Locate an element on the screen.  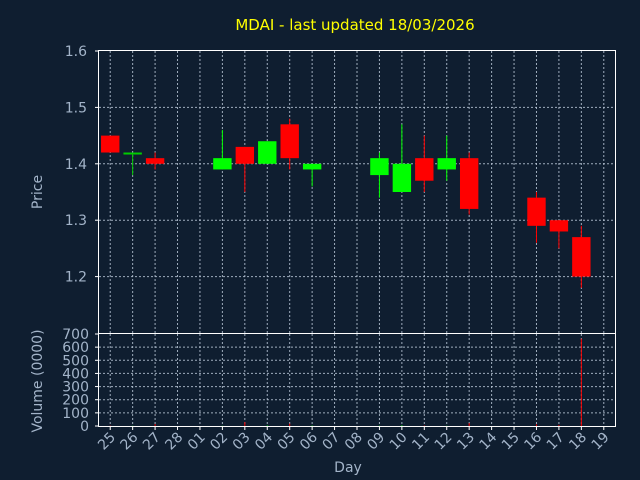
x-tick-label-18: 18 is located at coordinates (578, 442).